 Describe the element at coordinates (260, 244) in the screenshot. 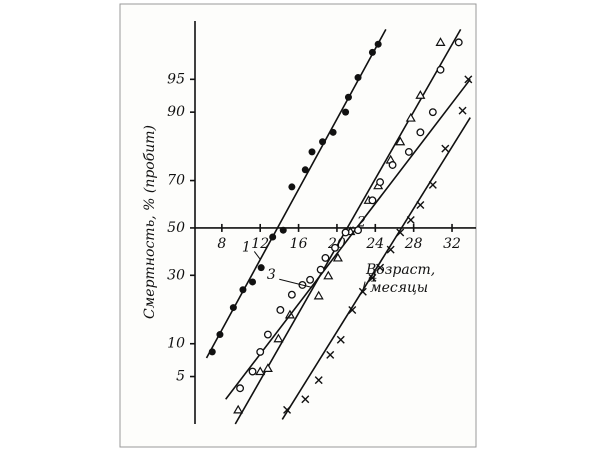

I see `x-tick-label: 12` at that location.